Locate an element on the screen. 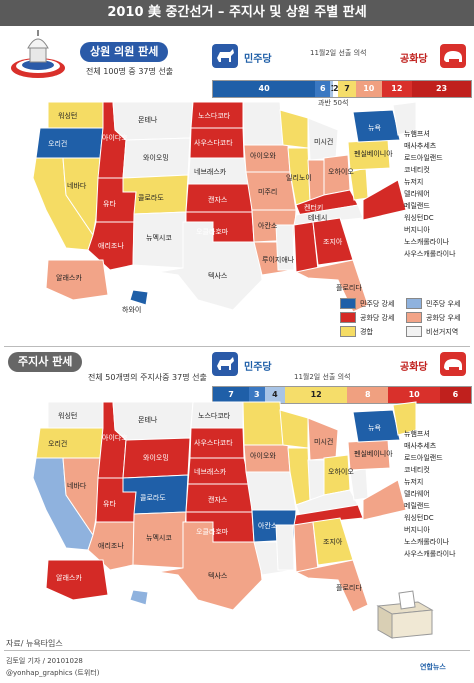 The width and height of the screenshot is (474, 683). legend-dem-lean: 민주당 우세 is located at coordinates (443, 303).